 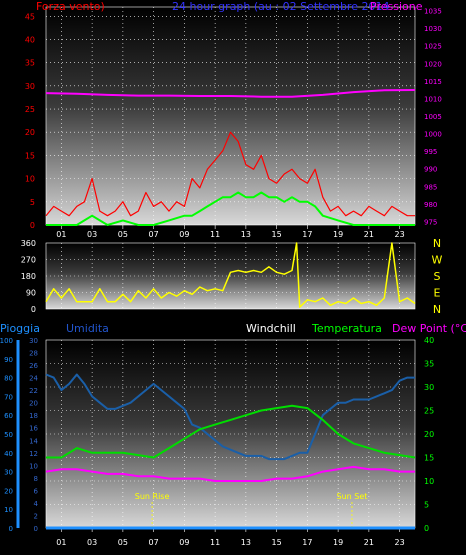 What do you see at coordinates (30, 16) in the screenshot?
I see `y-tick-label: 45` at bounding box center [30, 16].